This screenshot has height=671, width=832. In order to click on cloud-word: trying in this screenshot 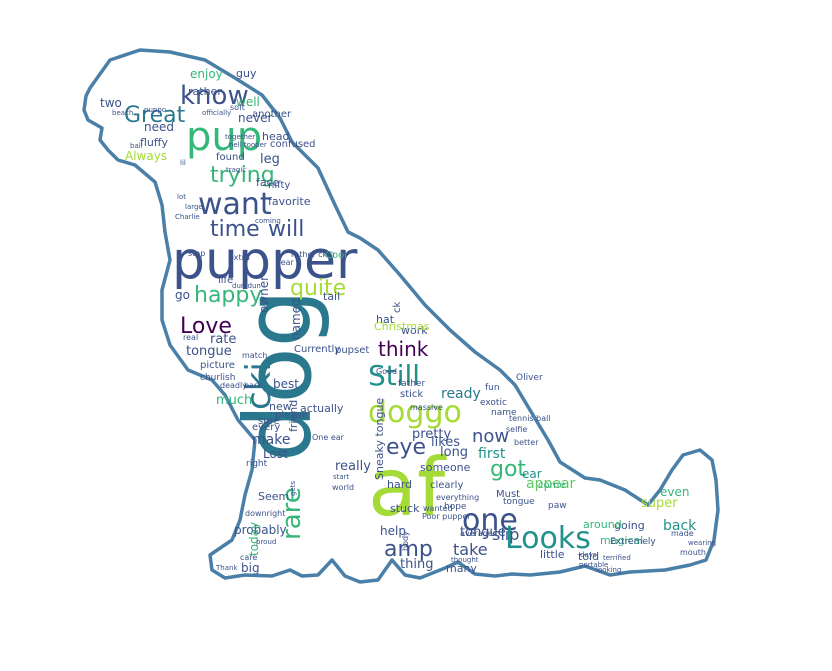, I will do `click(242, 175)`.